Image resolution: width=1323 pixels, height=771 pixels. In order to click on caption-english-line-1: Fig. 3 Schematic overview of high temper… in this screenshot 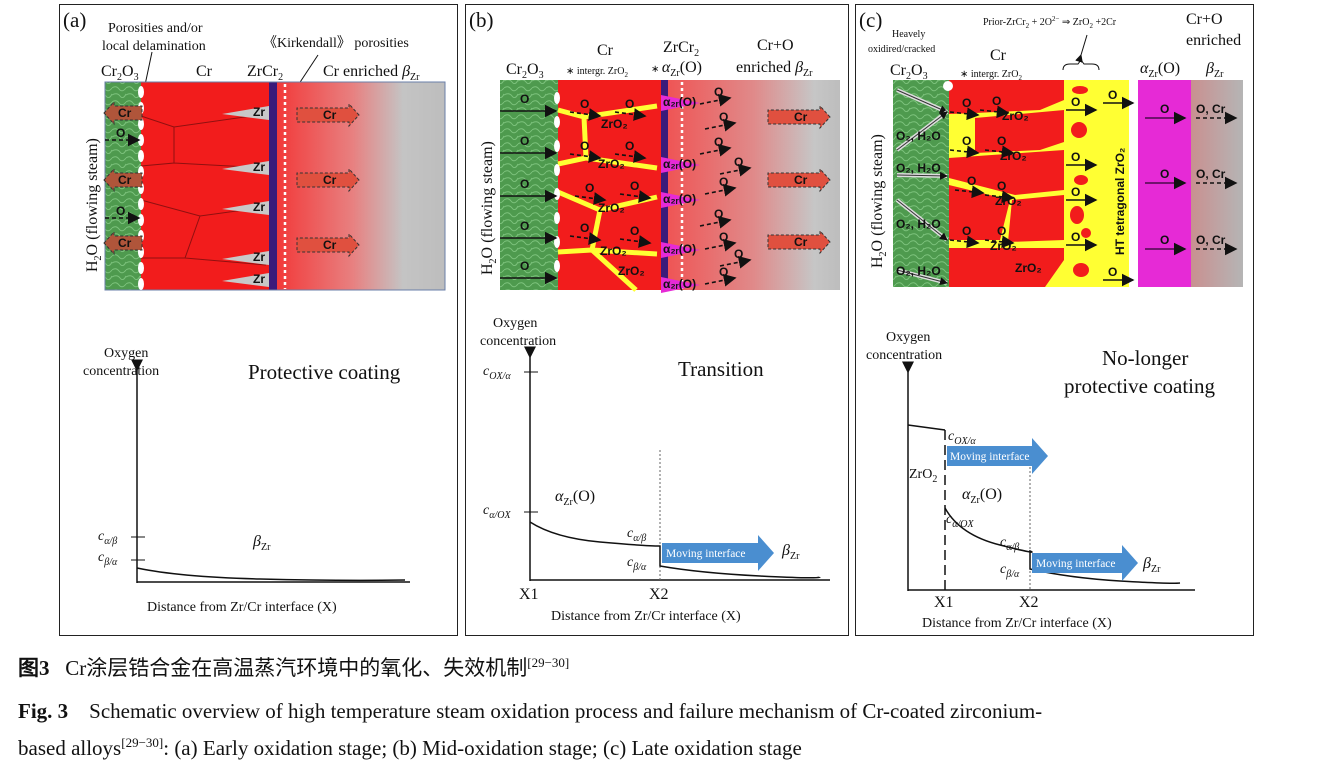, I will do `click(530, 711)`.